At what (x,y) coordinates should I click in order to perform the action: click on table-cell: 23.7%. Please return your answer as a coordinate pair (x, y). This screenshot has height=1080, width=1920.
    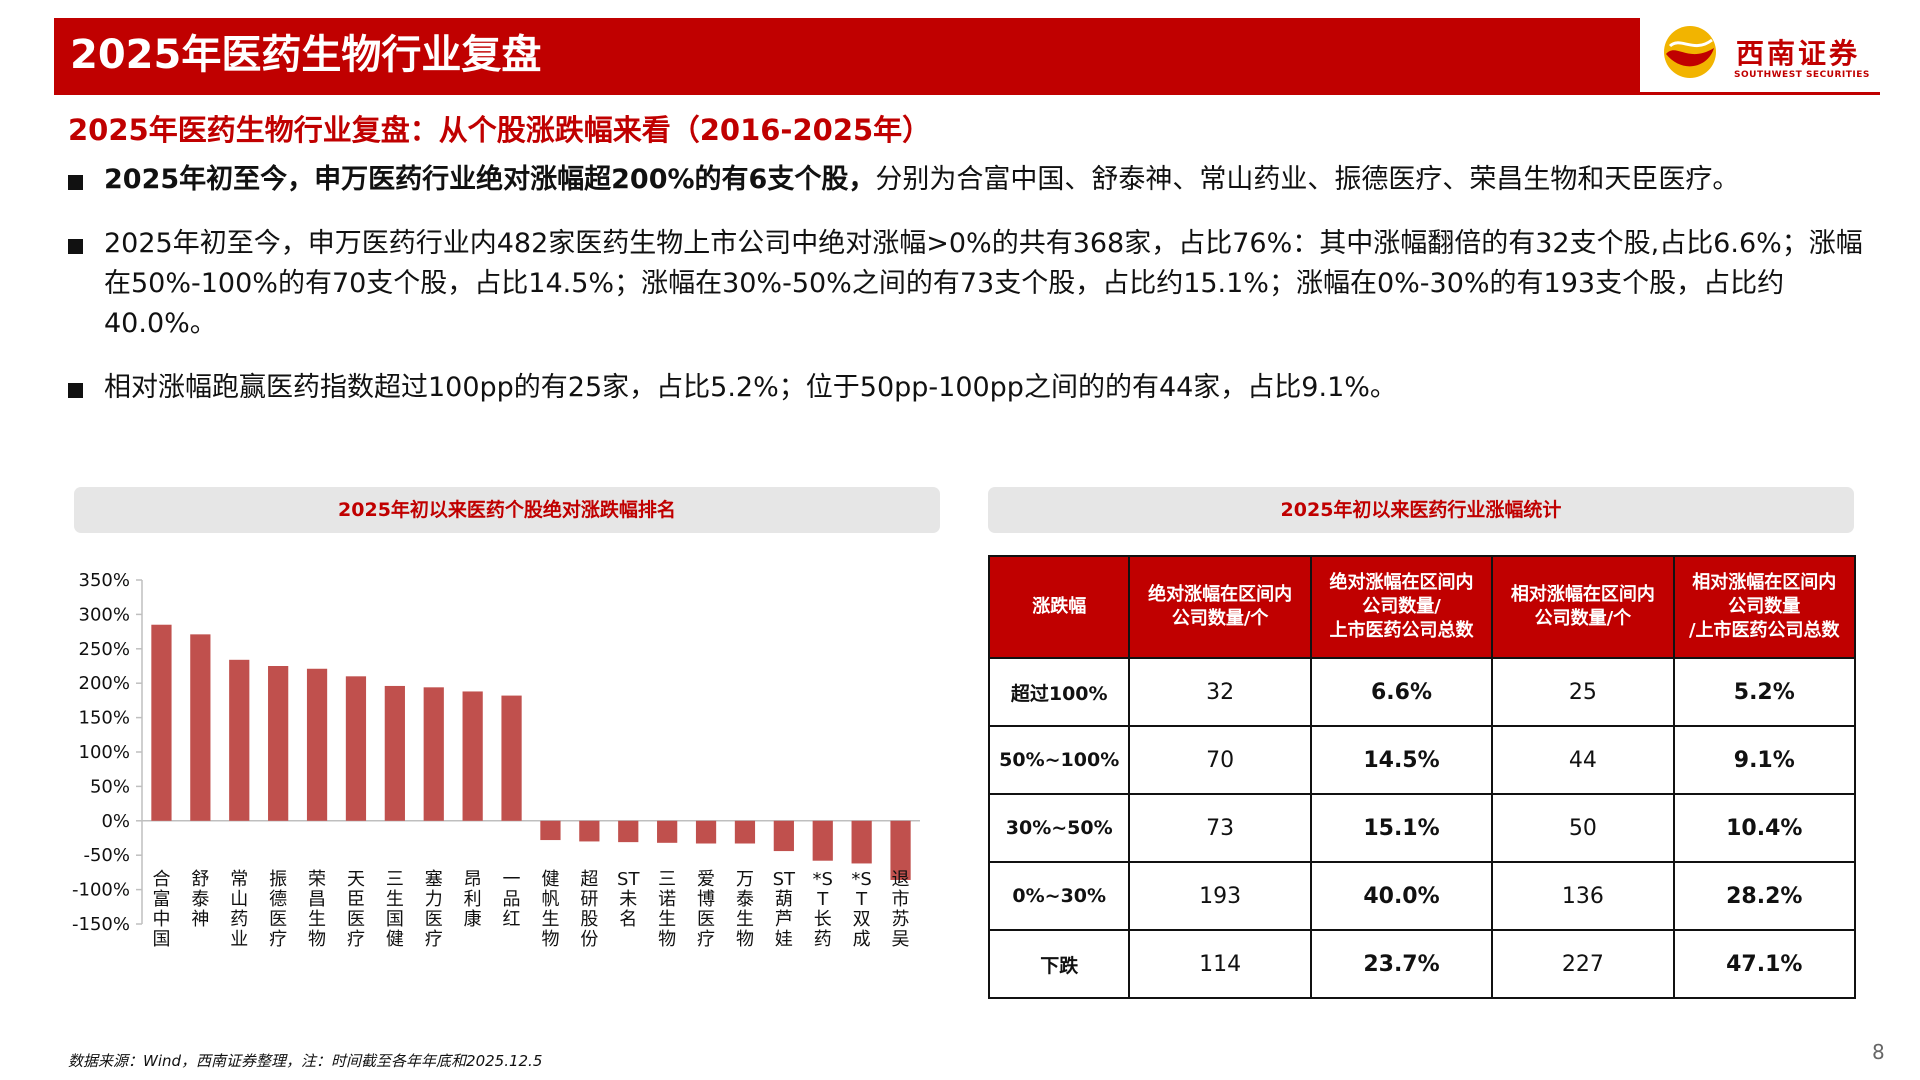
    Looking at the image, I should click on (1401, 964).